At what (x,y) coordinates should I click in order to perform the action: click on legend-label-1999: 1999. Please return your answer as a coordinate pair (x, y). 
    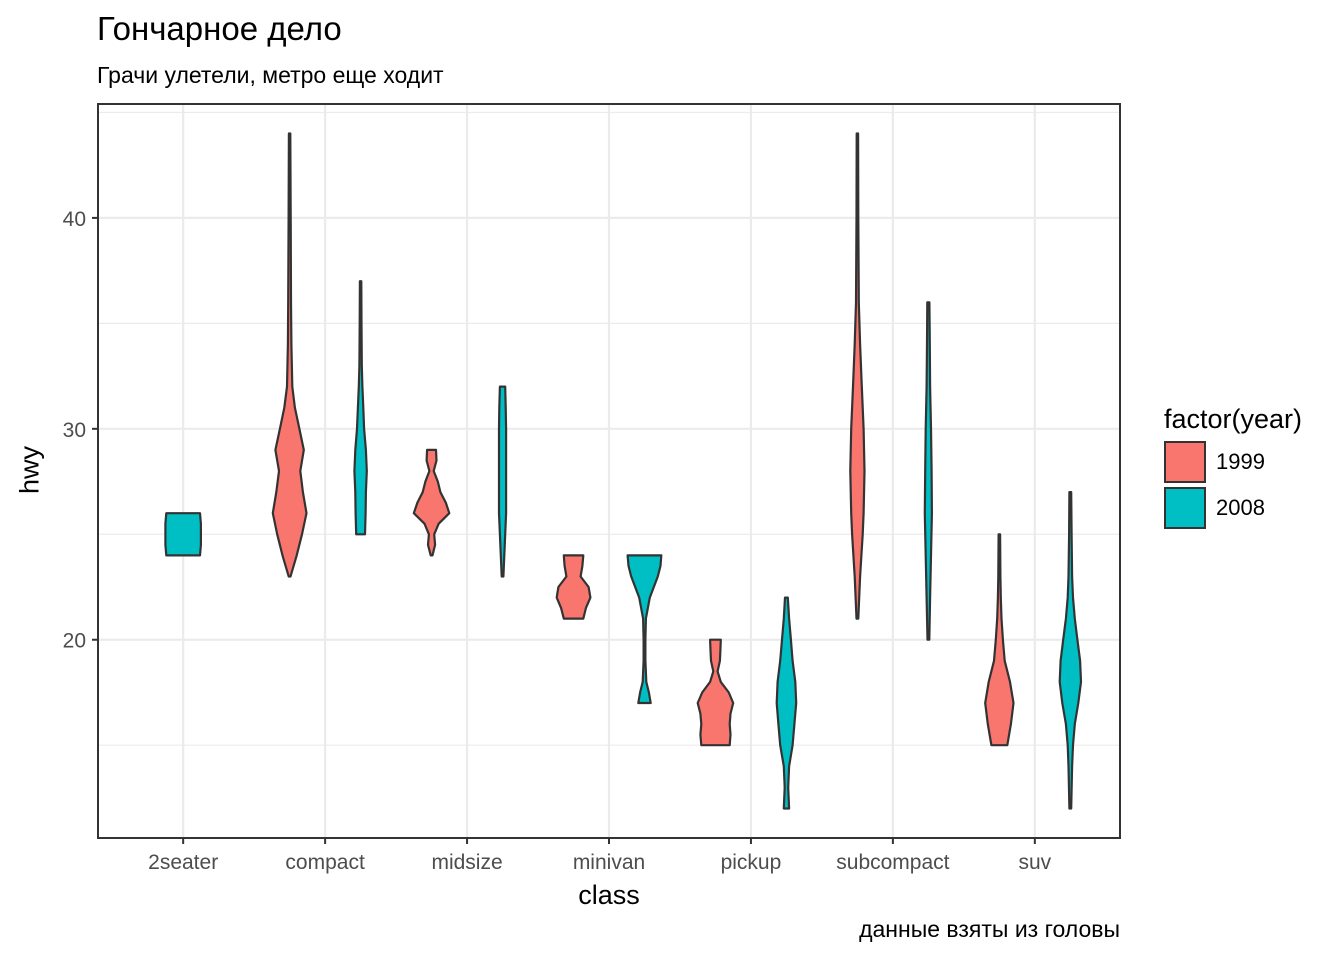
    Looking at the image, I should click on (1240, 461).